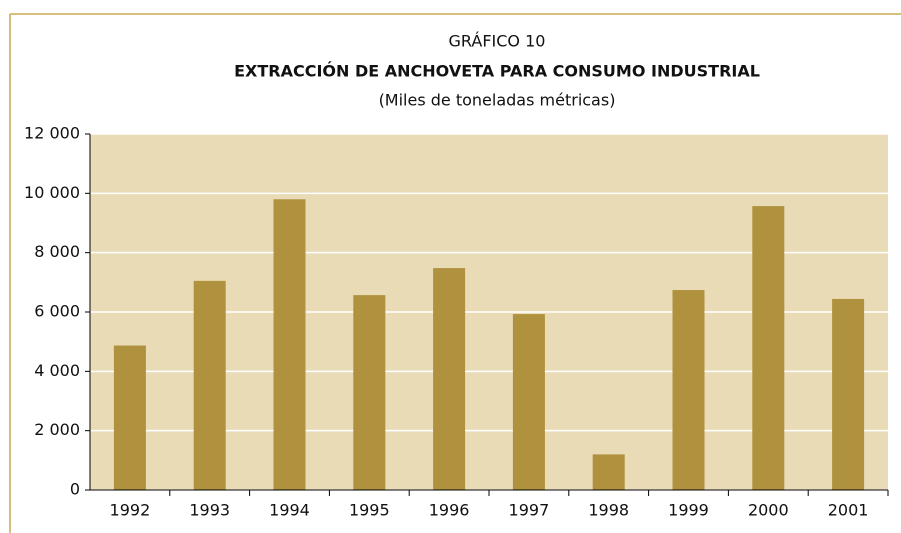 This screenshot has height=533, width=901. I want to click on y-tick-label: 12 000, so click(52, 133).